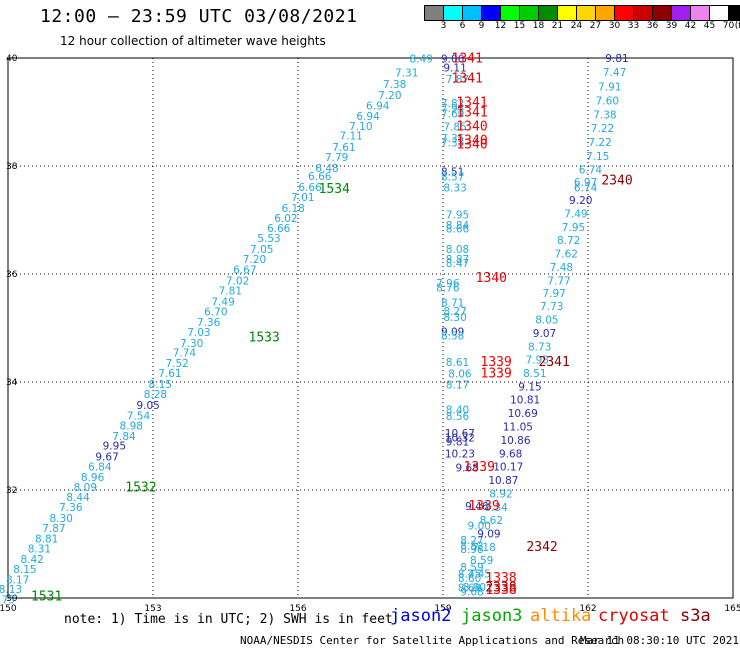  Describe the element at coordinates (457, 363) in the screenshot. I see `swh-value-label: 8.61` at that location.